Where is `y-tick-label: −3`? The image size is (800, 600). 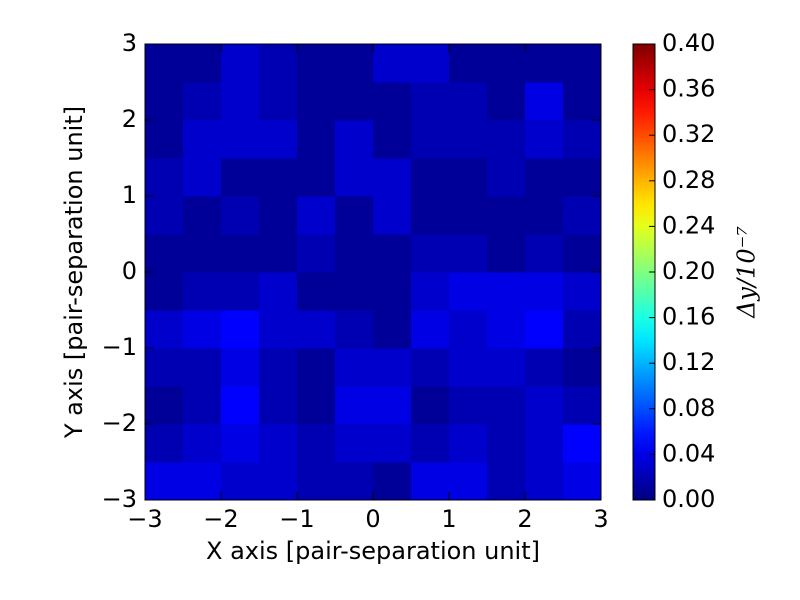 y-tick-label: −3 is located at coordinates (119, 499).